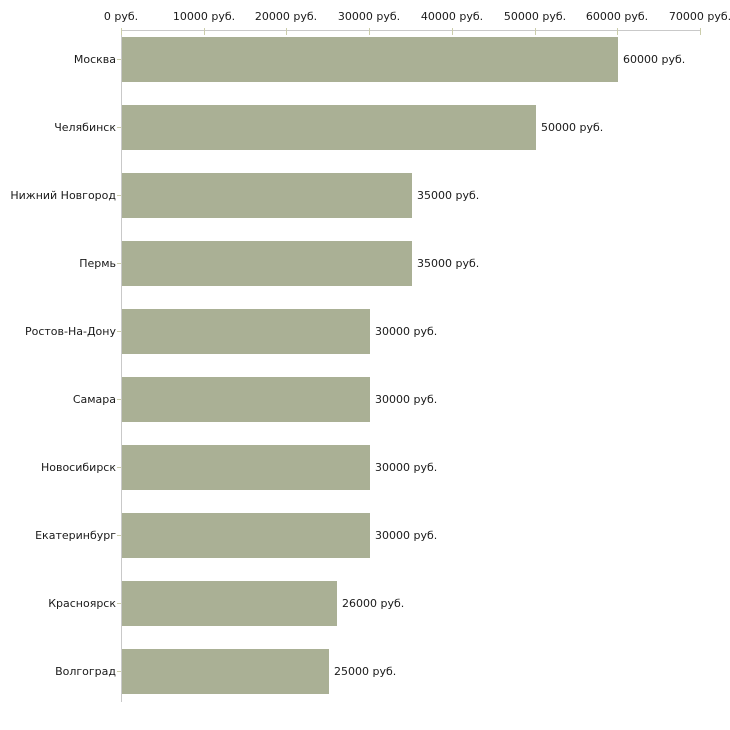 The image size is (730, 730). I want to click on category-label: Нижний Новгород, so click(63, 195).